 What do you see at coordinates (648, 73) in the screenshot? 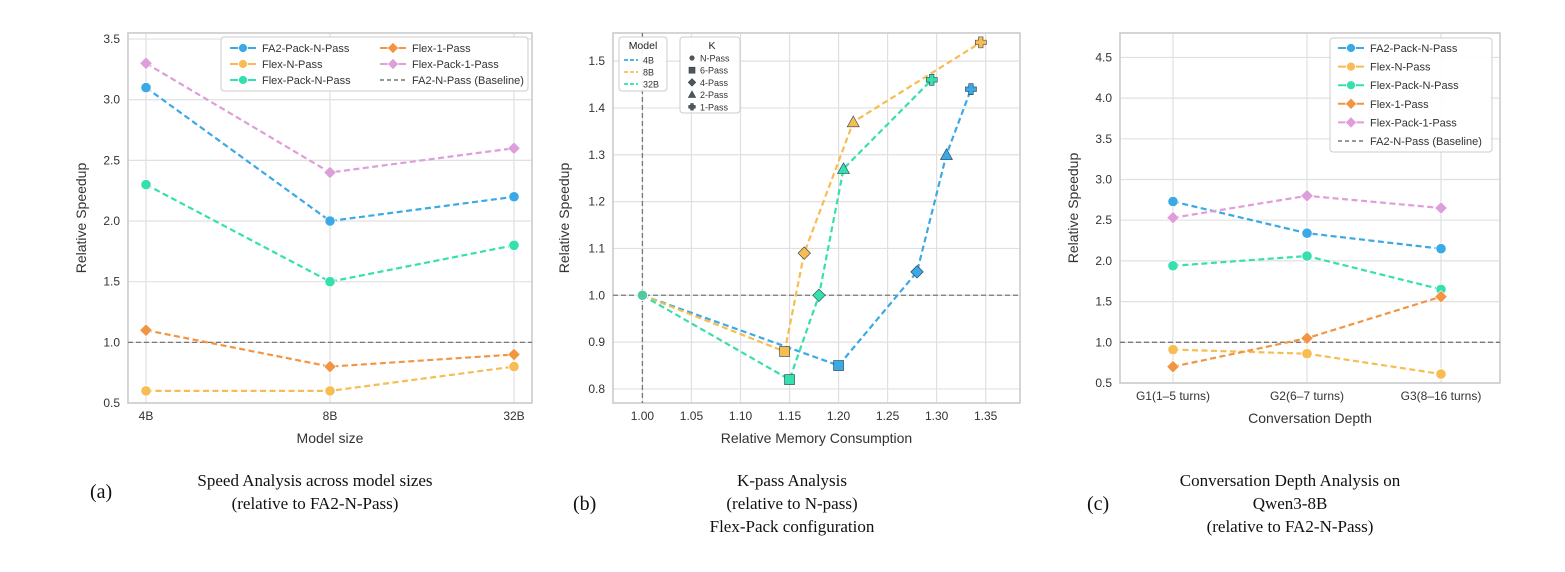
I see `legend-label: 8B` at bounding box center [648, 73].